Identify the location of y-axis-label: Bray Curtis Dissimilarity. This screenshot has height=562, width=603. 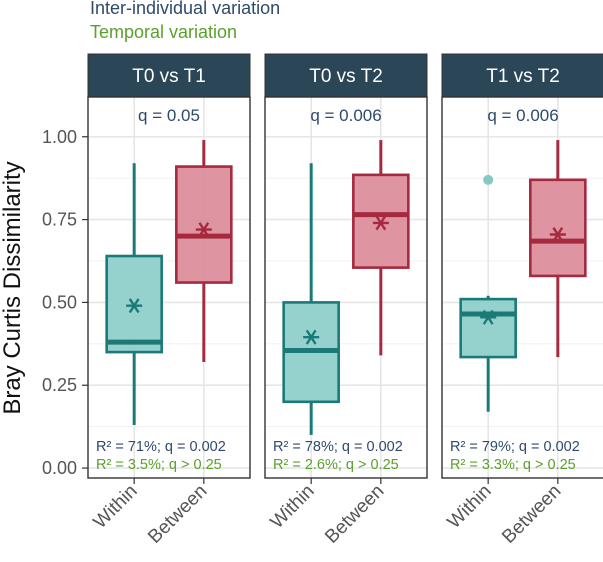
(13, 287).